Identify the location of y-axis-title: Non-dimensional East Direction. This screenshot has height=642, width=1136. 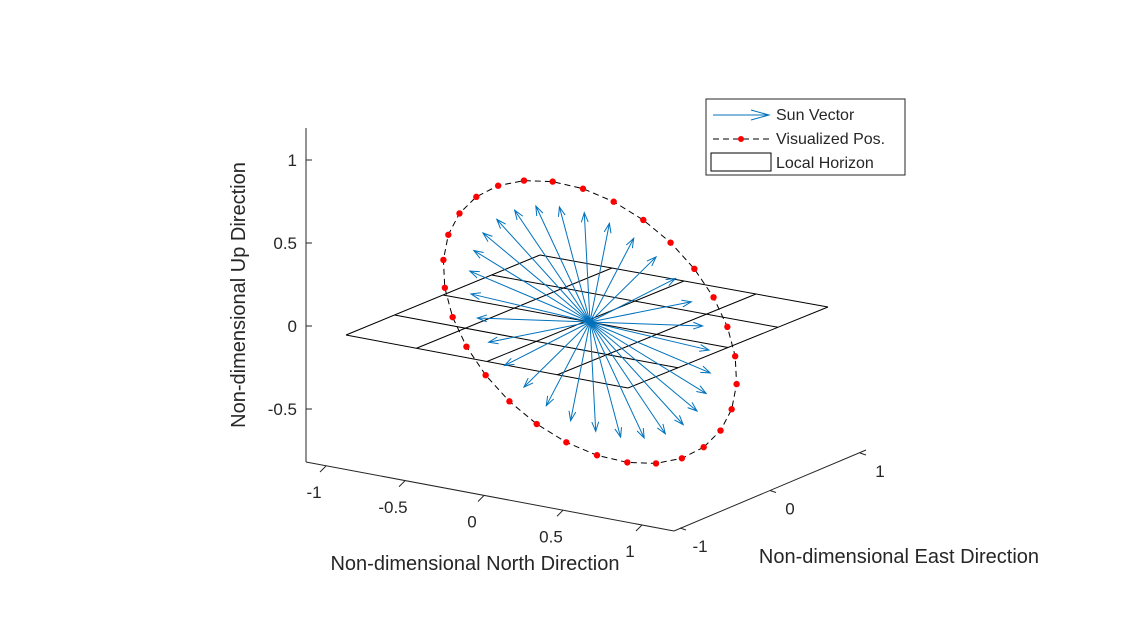
(899, 557).